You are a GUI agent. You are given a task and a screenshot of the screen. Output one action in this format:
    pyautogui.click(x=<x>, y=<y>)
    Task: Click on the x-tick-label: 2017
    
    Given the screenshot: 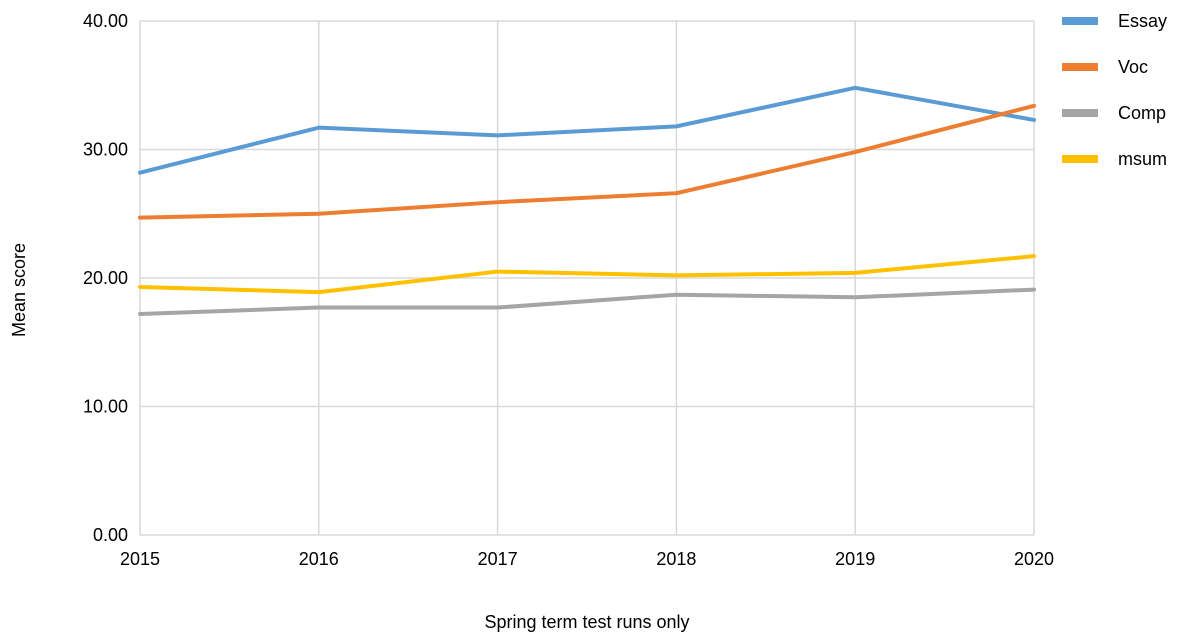 What is the action you would take?
    pyautogui.click(x=498, y=559)
    